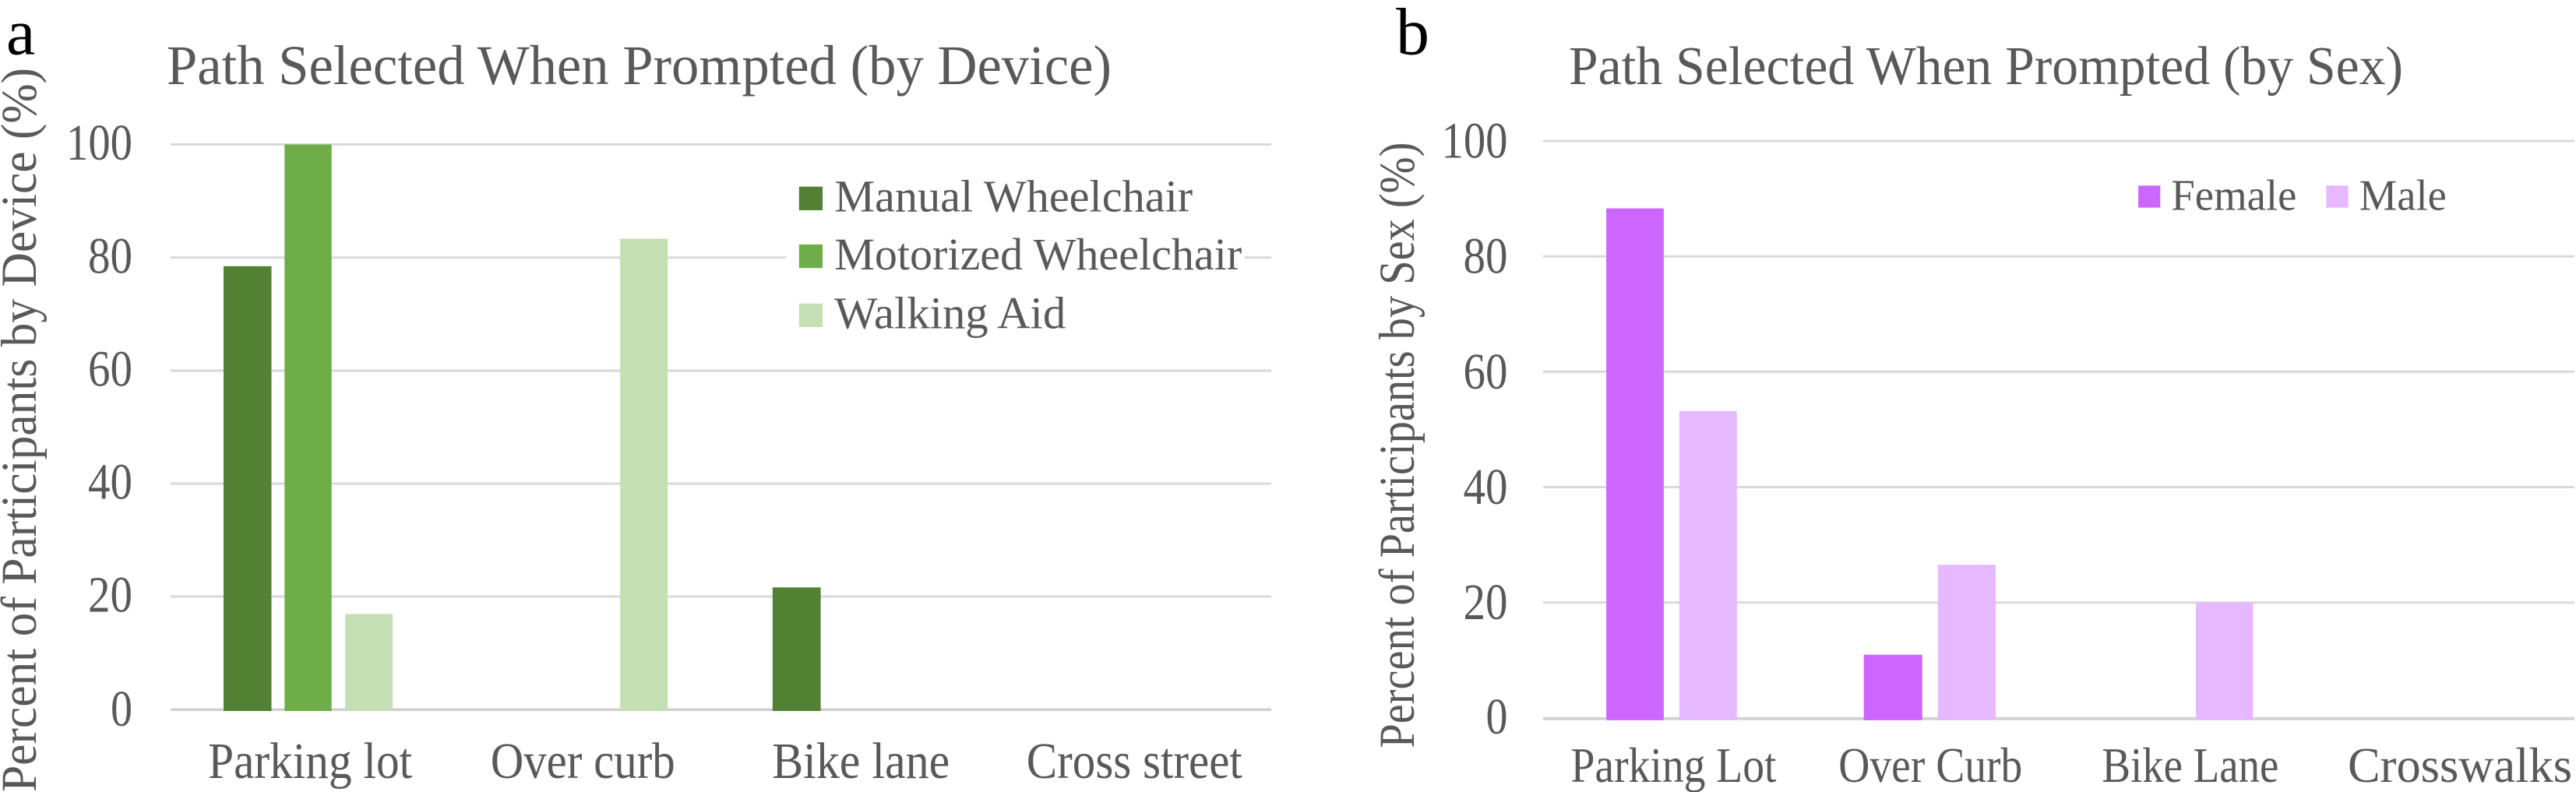 This screenshot has width=2576, height=792. Describe the element at coordinates (310, 762) in the screenshot. I see `svg-text: Parking lot` at that location.